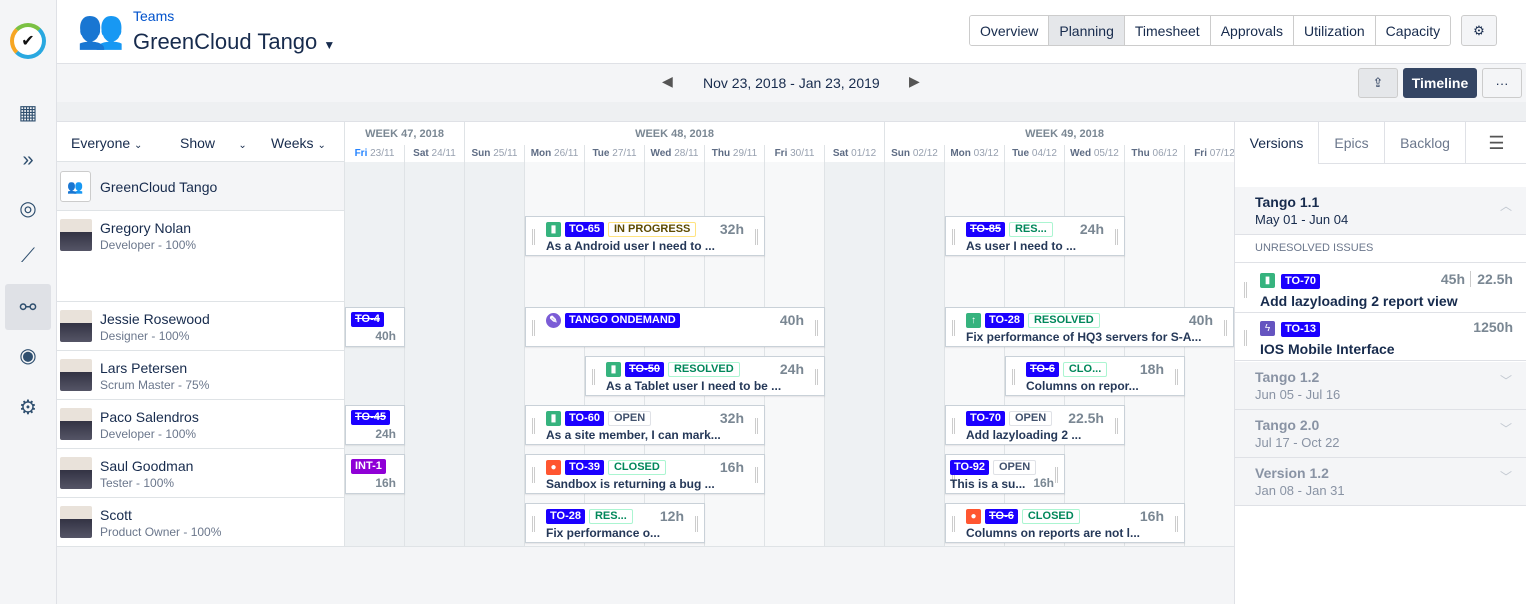 Image resolution: width=1526 pixels, height=604 pixels. I want to click on forward-icon: », so click(28, 159).